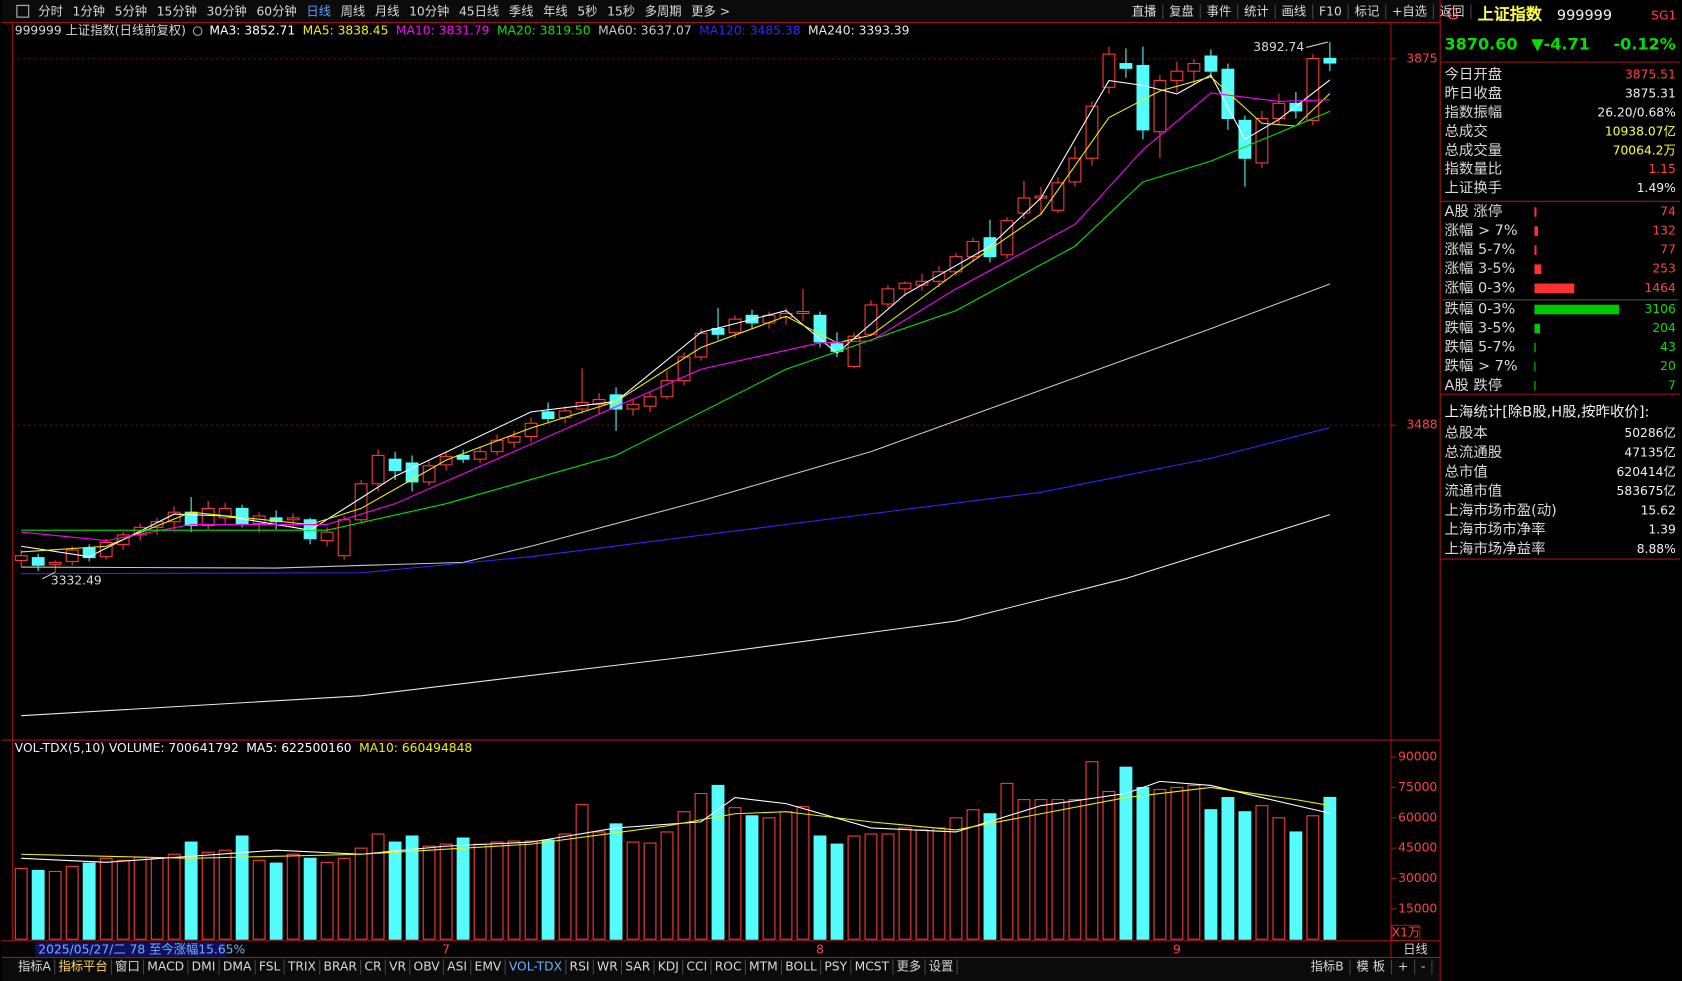  Describe the element at coordinates (1479, 287) in the screenshot. I see `breadth-label: 涨幅 0-3%` at that location.